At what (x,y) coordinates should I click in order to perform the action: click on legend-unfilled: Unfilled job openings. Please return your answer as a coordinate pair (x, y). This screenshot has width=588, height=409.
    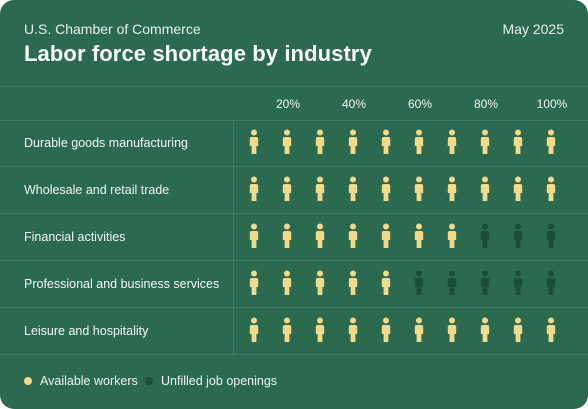
    Looking at the image, I should click on (211, 381).